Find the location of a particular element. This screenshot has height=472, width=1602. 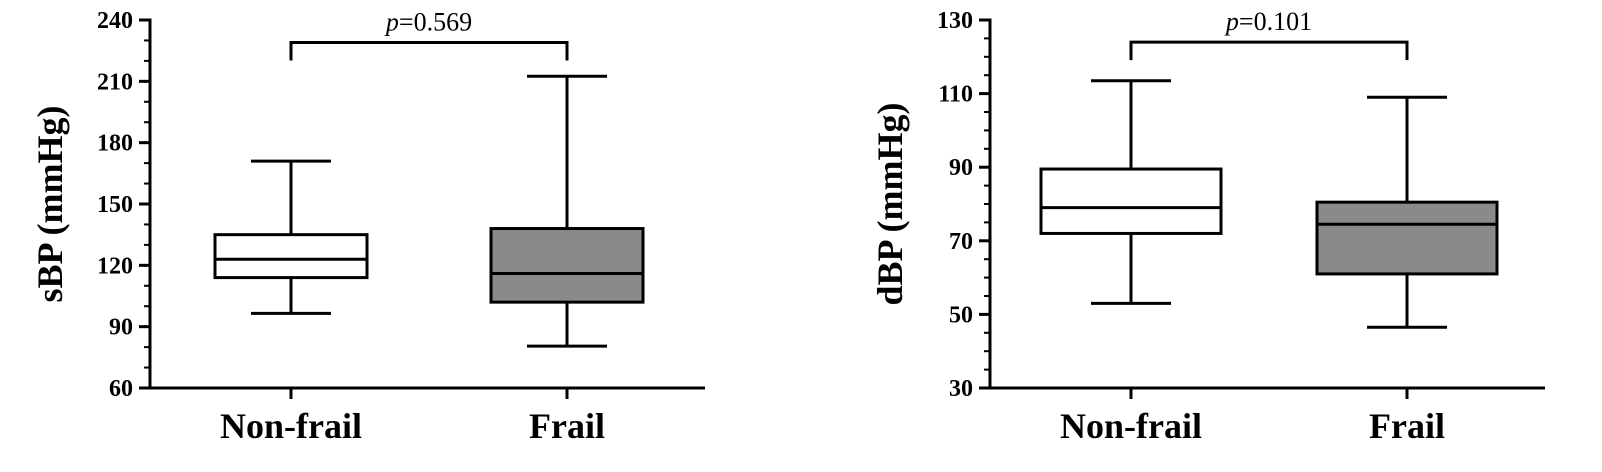

p-value-label: p=0.569 is located at coordinates (428, 21).